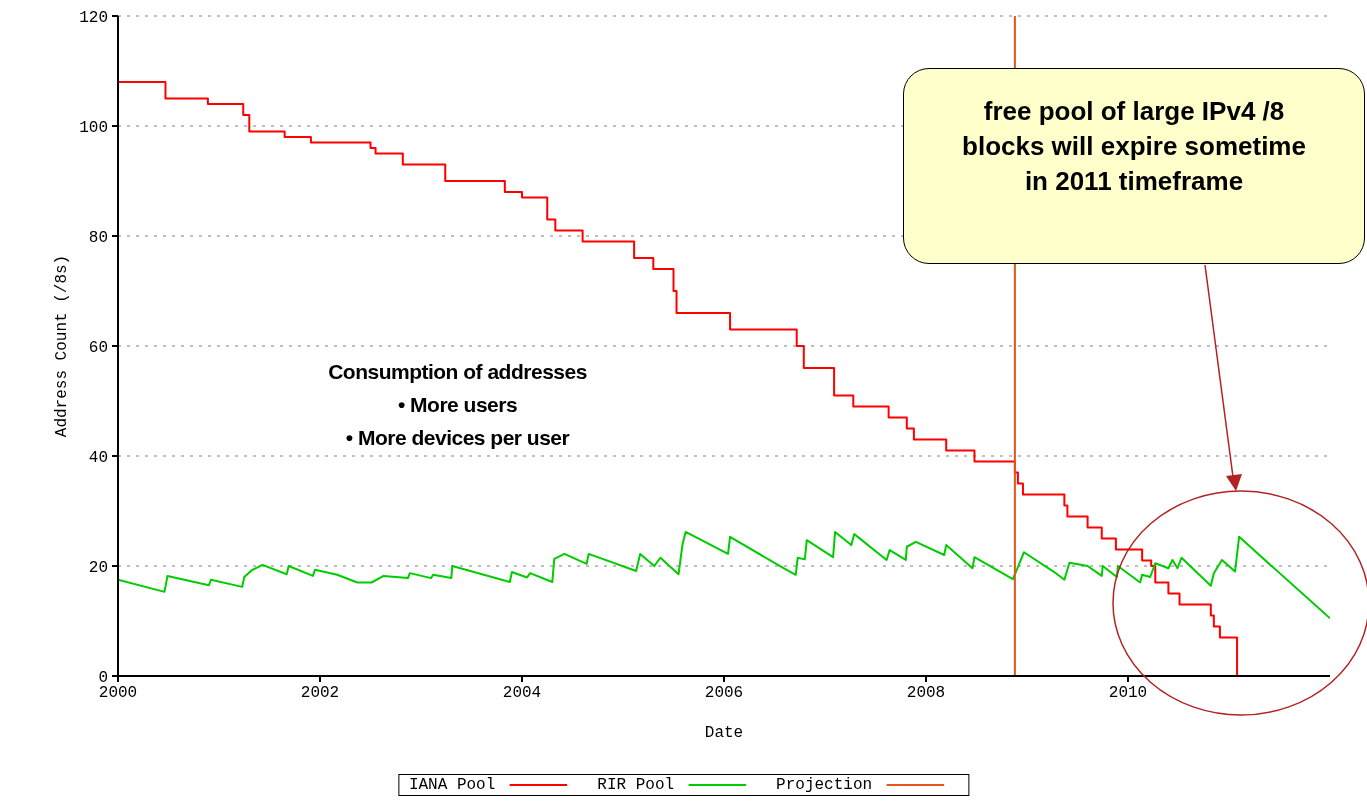 This screenshot has height=806, width=1367. I want to click on y-tick-label: 0, so click(103, 677).